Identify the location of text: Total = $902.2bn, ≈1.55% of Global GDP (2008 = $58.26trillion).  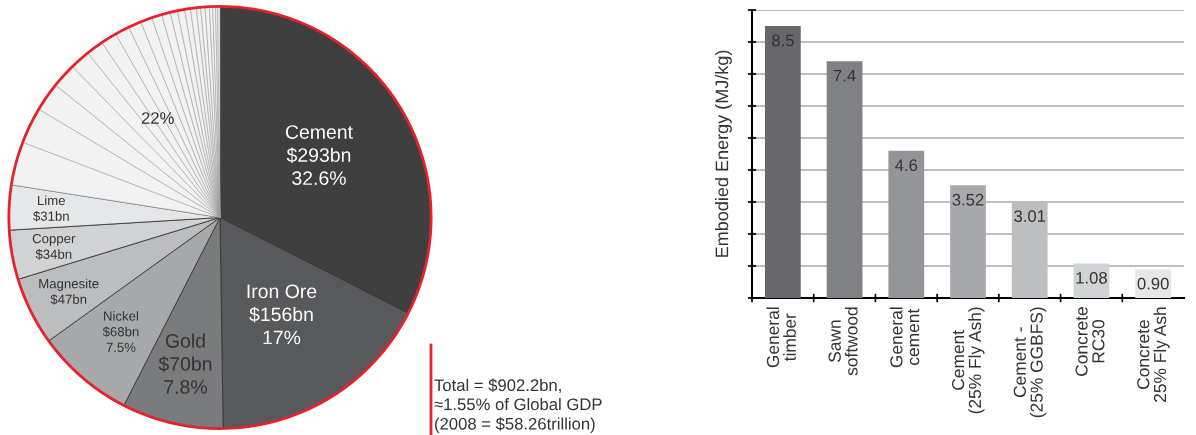
(518, 405).